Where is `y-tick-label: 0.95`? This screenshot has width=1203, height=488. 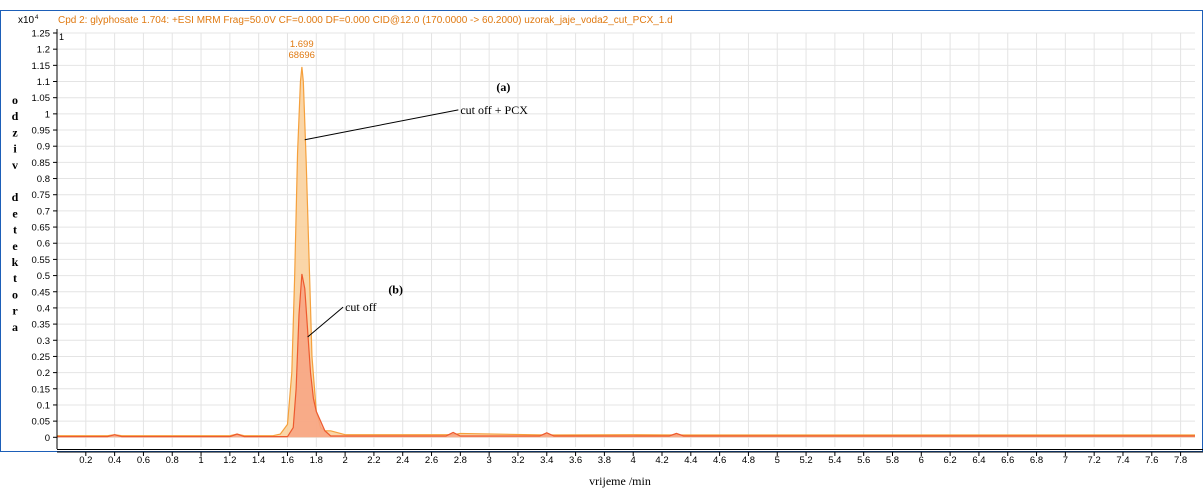 y-tick-label: 0.95 is located at coordinates (41, 131).